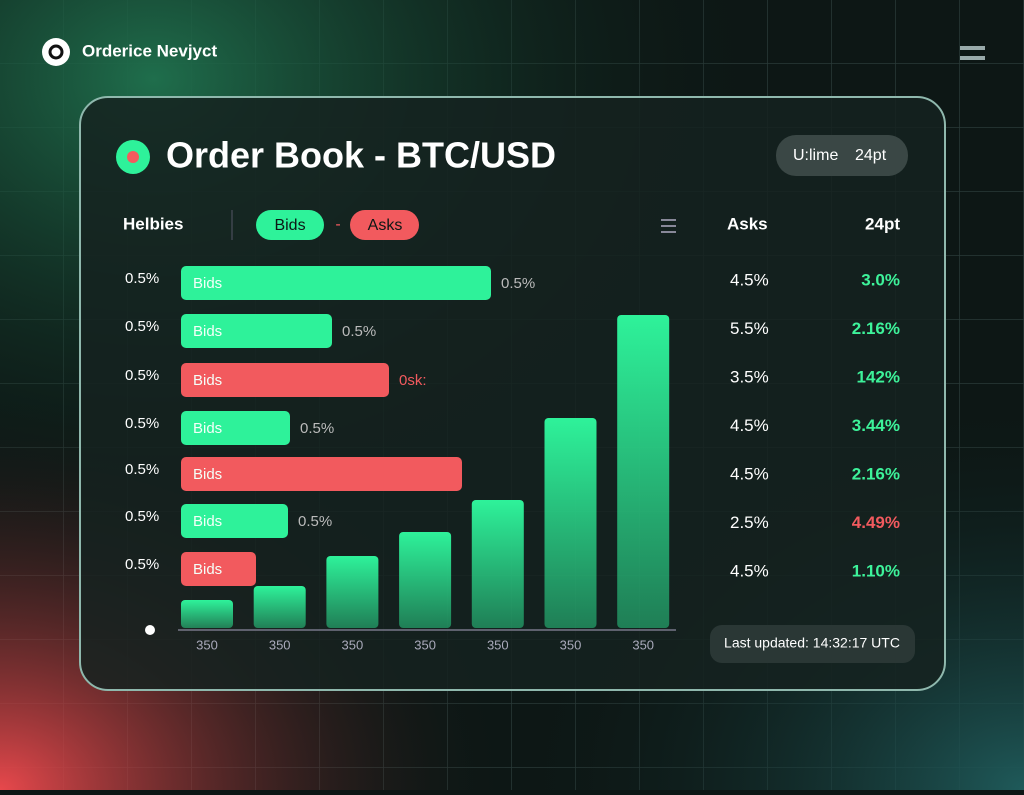 This screenshot has width=1024, height=795. I want to click on toolbar-label: Helbies, so click(153, 223).